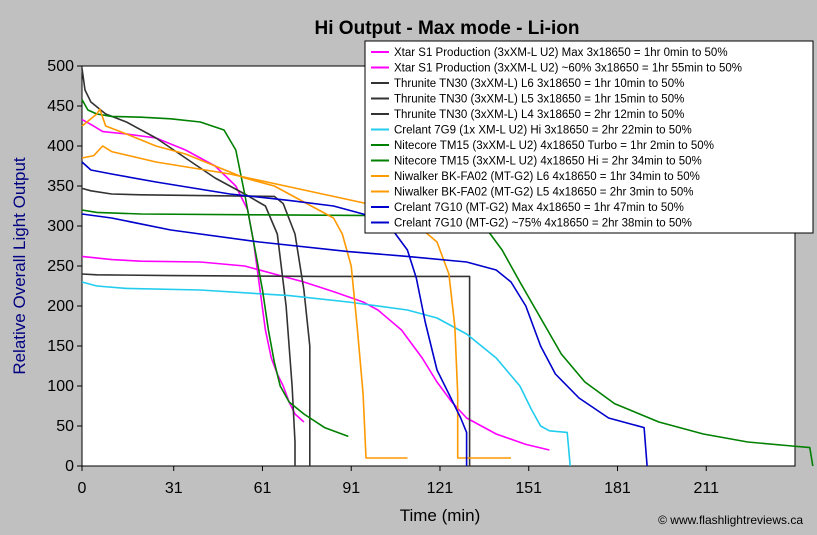  I want to click on x-tick-label: 31, so click(174, 488).